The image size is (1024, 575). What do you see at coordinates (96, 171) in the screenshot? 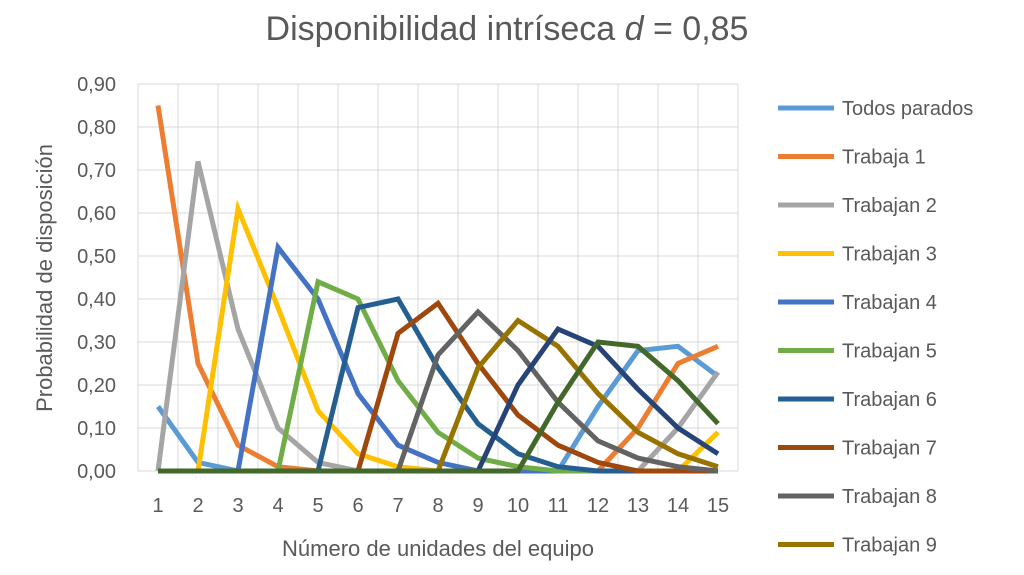
I see `y-tick-label: 0,70` at bounding box center [96, 171].